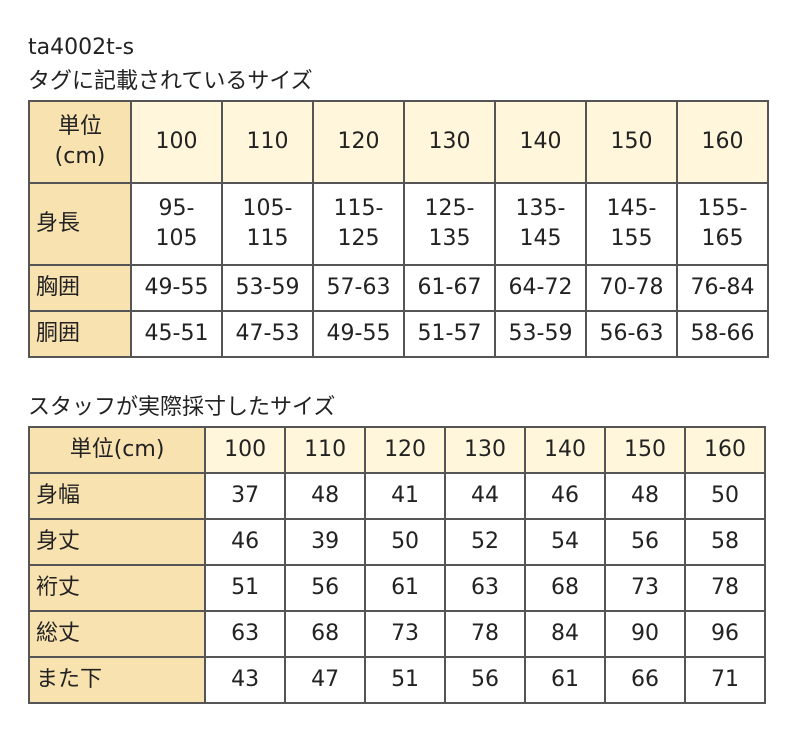  I want to click on unit-cm-label: (cm), so click(80, 156).